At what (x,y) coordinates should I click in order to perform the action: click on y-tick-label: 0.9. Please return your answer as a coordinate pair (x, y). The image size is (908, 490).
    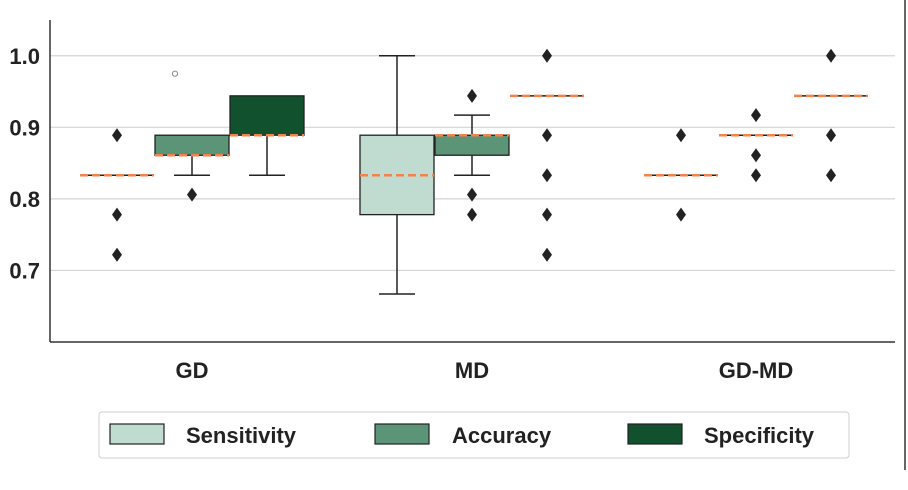
    Looking at the image, I should click on (24, 127).